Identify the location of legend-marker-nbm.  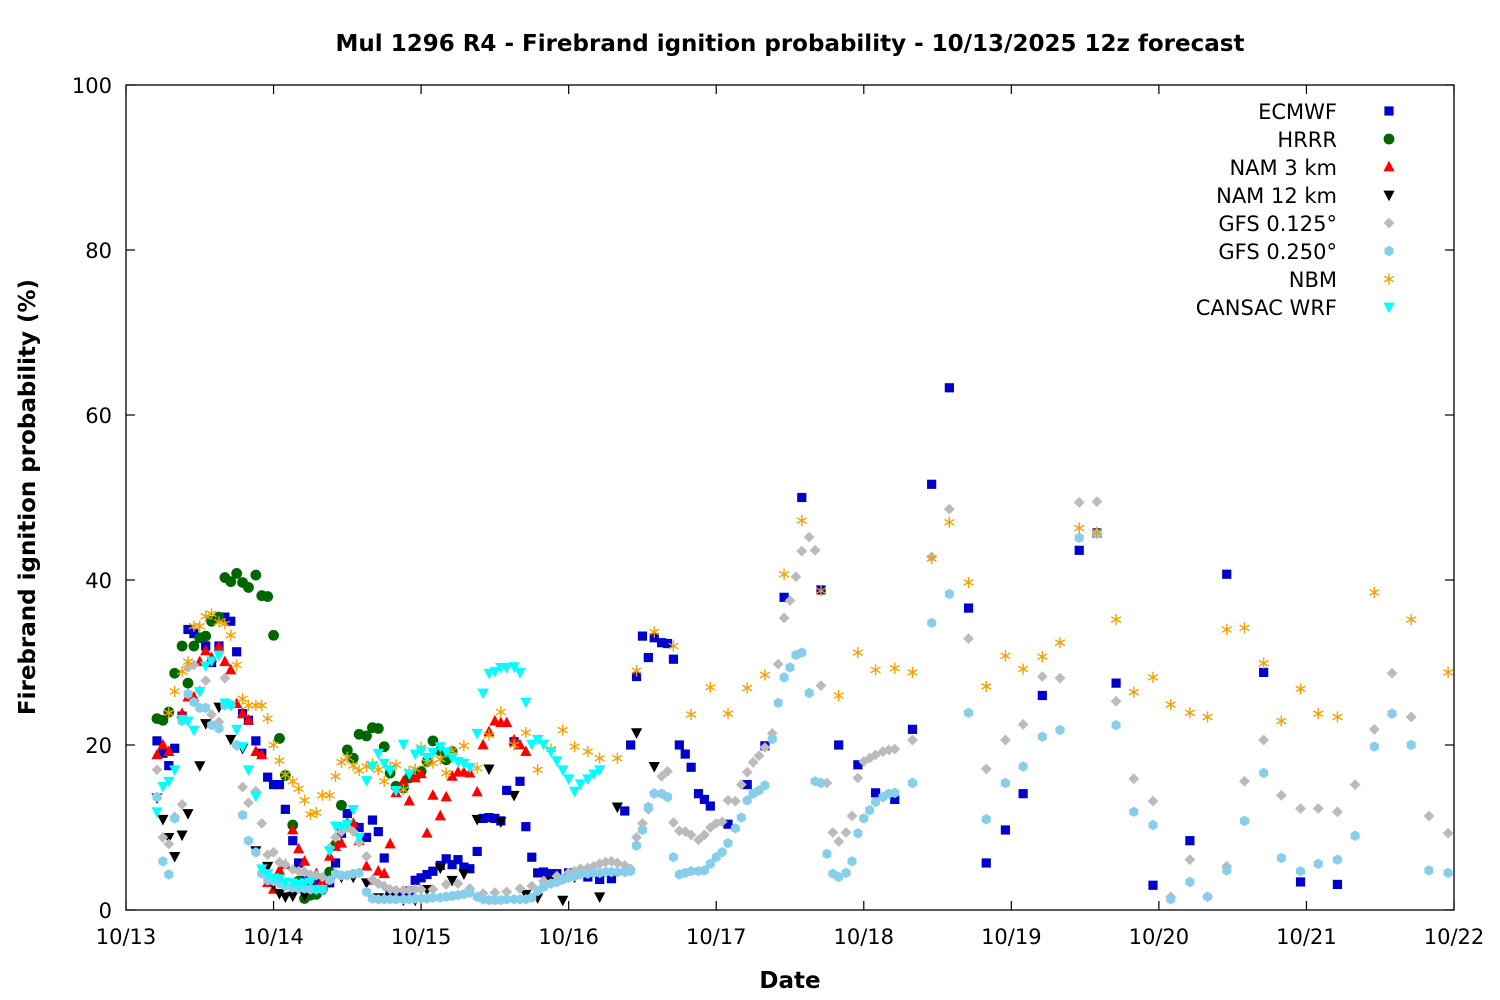
(1389, 279).